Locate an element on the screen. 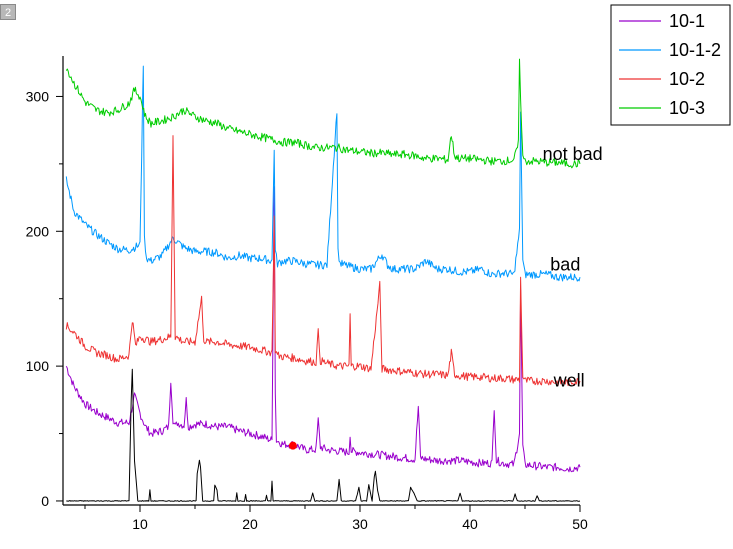 The image size is (733, 549). legend-label: 10-3 is located at coordinates (687, 108).